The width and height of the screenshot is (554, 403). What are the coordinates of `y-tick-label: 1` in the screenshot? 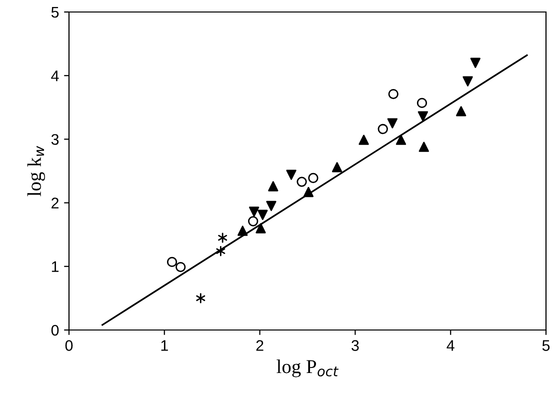 It's located at (55, 266).